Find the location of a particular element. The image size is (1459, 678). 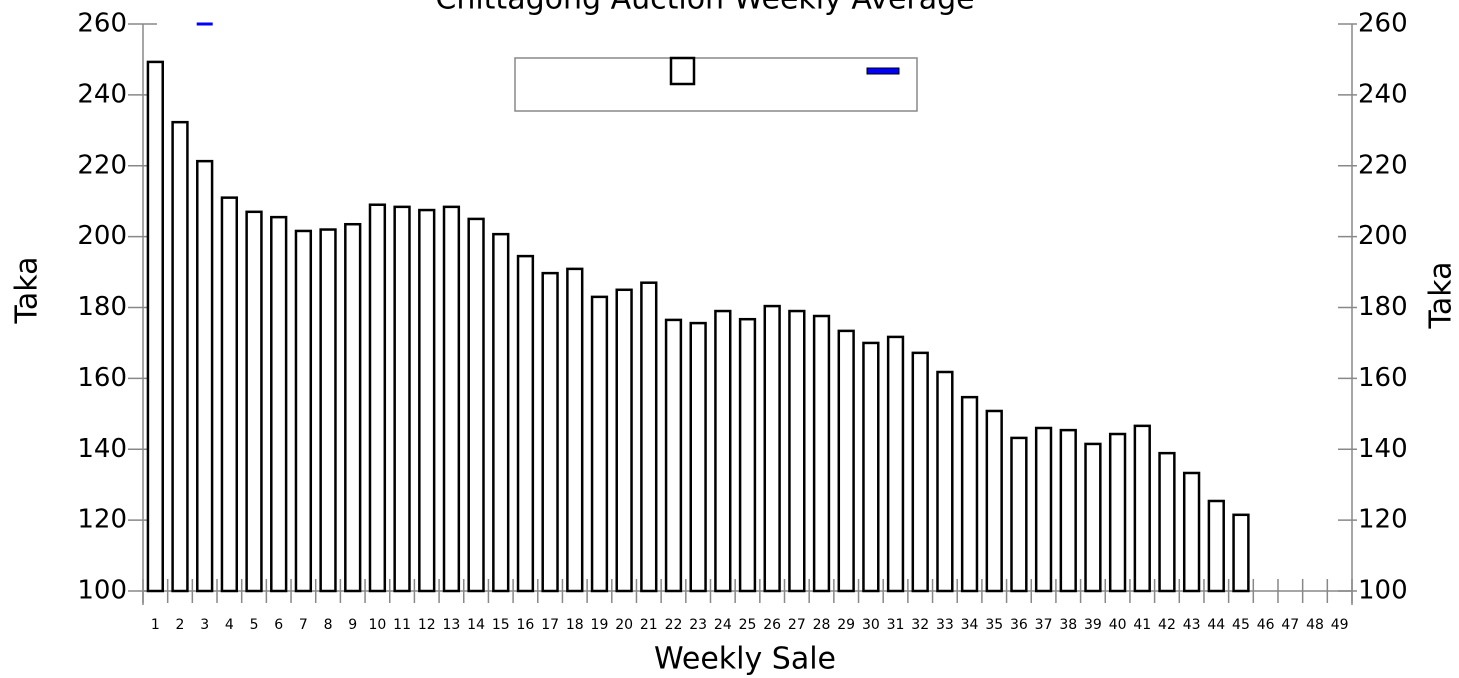

x-tick-label: 24 is located at coordinates (723, 625).